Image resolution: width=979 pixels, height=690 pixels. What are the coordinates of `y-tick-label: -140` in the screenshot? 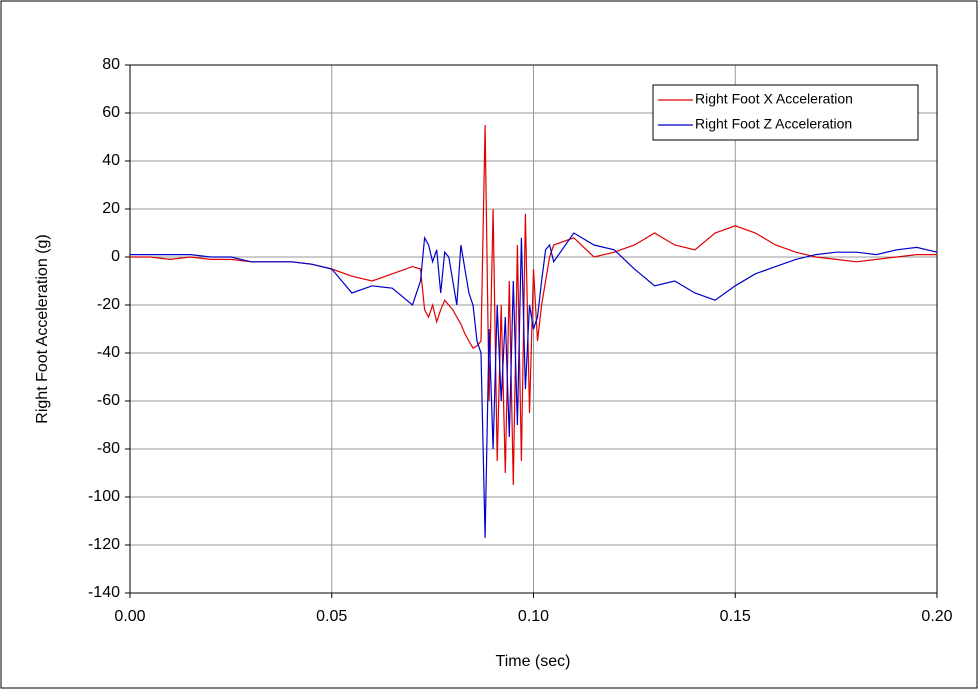 It's located at (104, 592).